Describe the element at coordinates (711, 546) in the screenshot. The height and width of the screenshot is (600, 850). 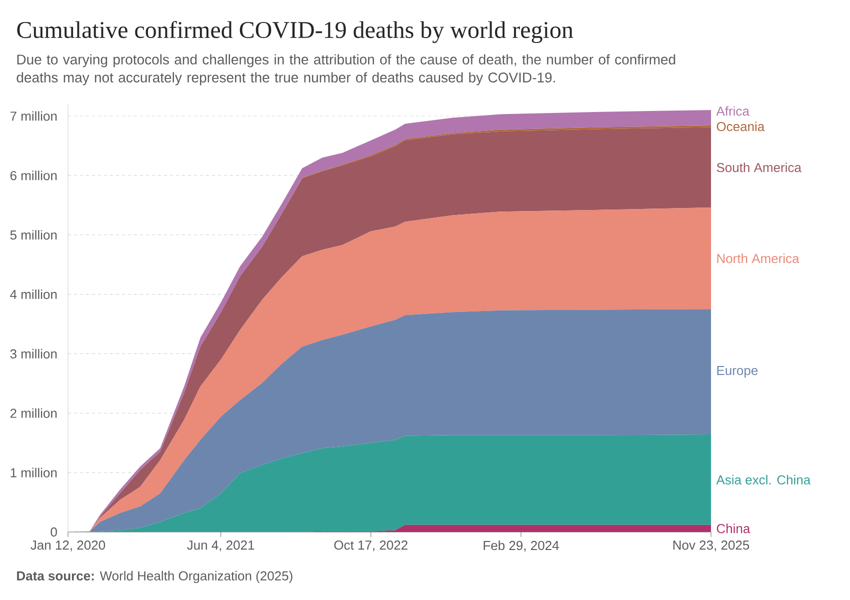
I see `x-tick-label: Nov 23, 2025` at that location.